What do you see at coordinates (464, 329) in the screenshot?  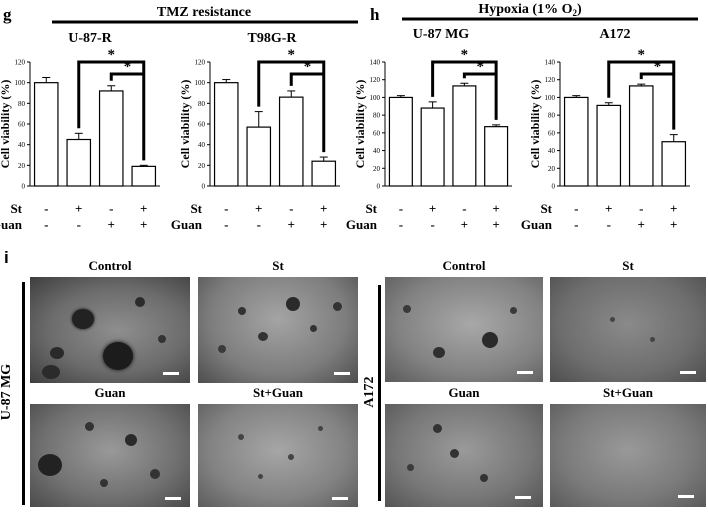 I see `micrograph-a172-control` at bounding box center [464, 329].